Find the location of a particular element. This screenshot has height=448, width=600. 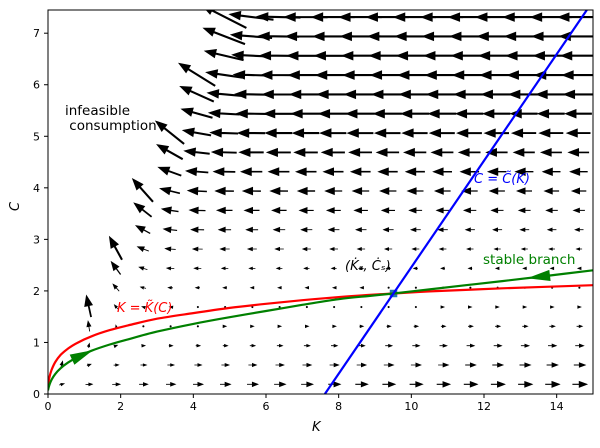

infeasible-consumption-label: infeasible consumption is located at coordinates (111, 118).